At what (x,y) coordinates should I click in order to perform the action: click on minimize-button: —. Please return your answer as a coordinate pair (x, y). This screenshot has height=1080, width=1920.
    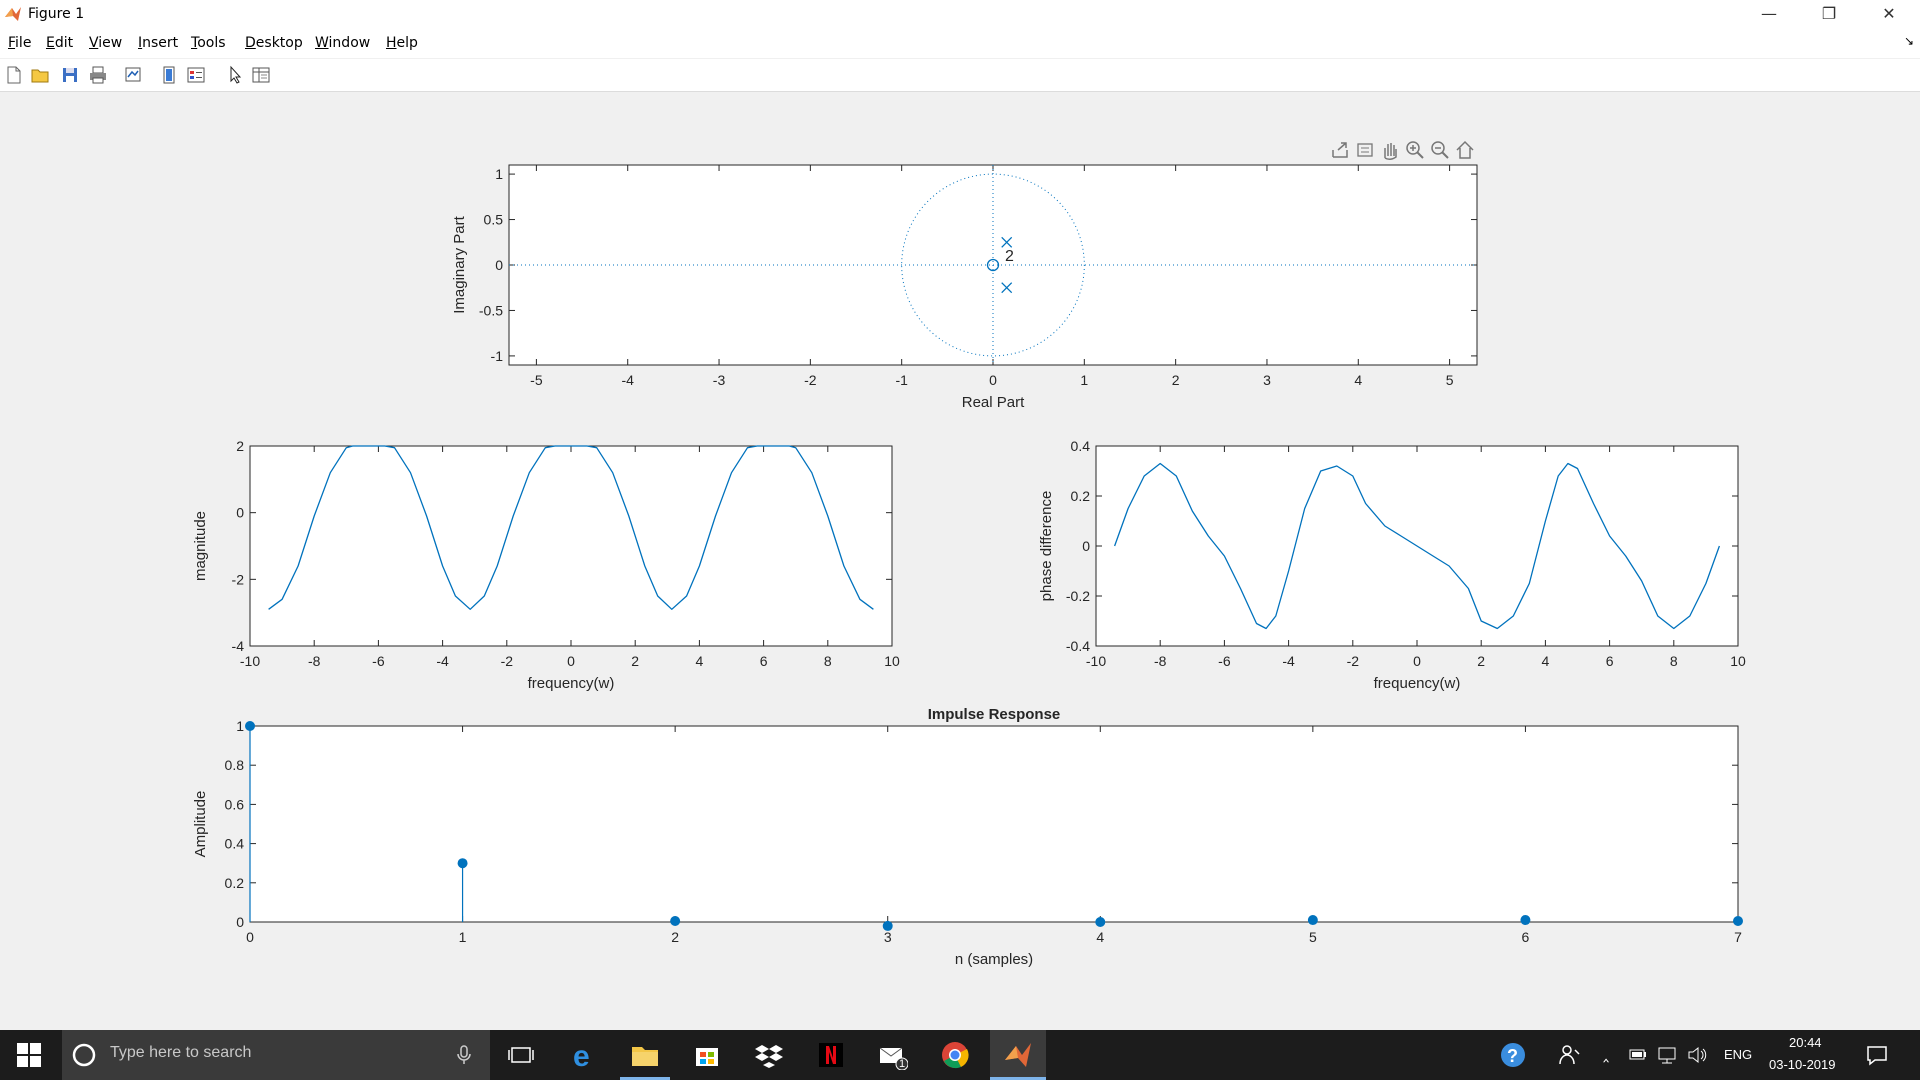
    Looking at the image, I should click on (1769, 13).